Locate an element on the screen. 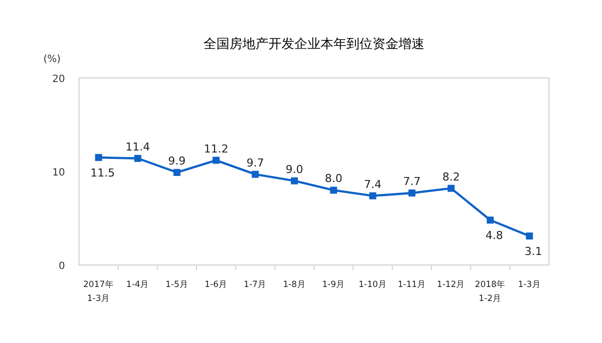 The image size is (602, 343). x-tick-label: 1-12月 is located at coordinates (451, 285).